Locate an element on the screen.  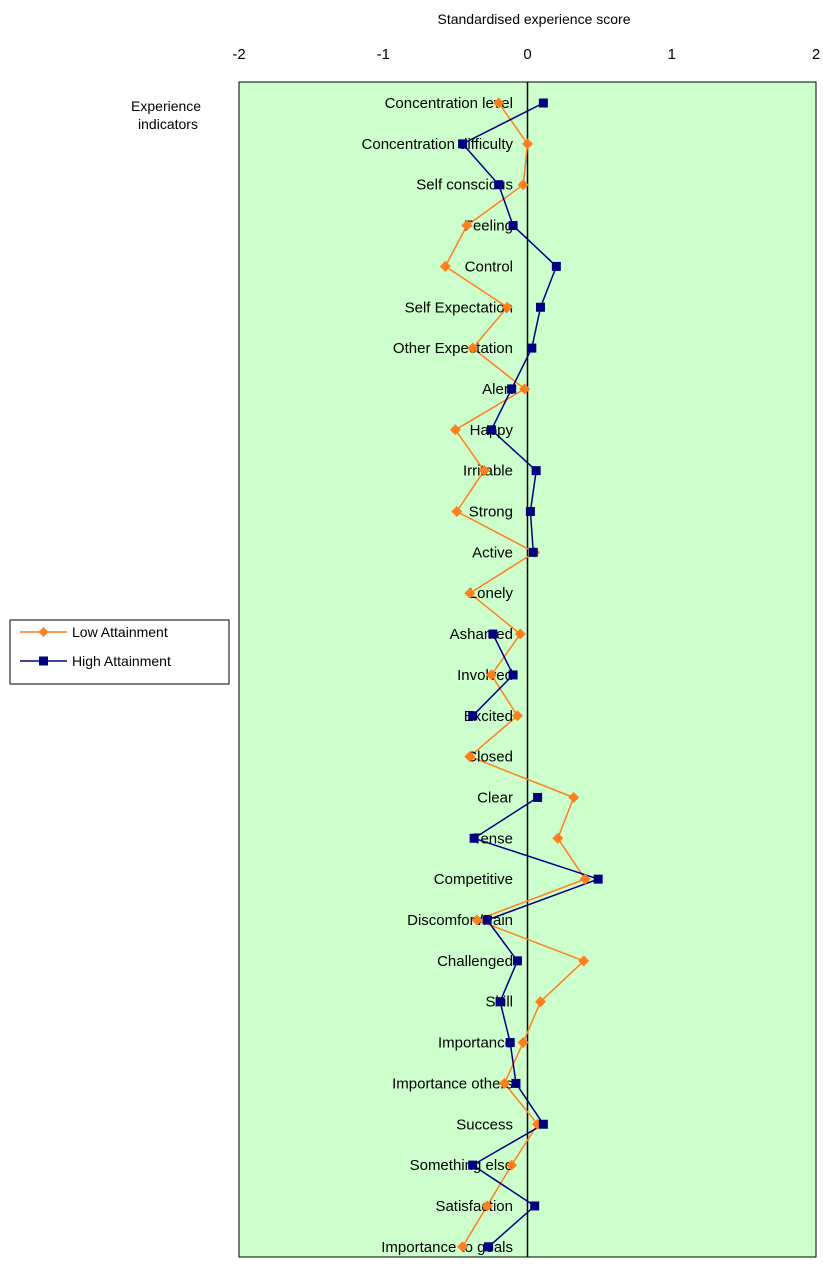
category-label: Involved is located at coordinates (485, 675).